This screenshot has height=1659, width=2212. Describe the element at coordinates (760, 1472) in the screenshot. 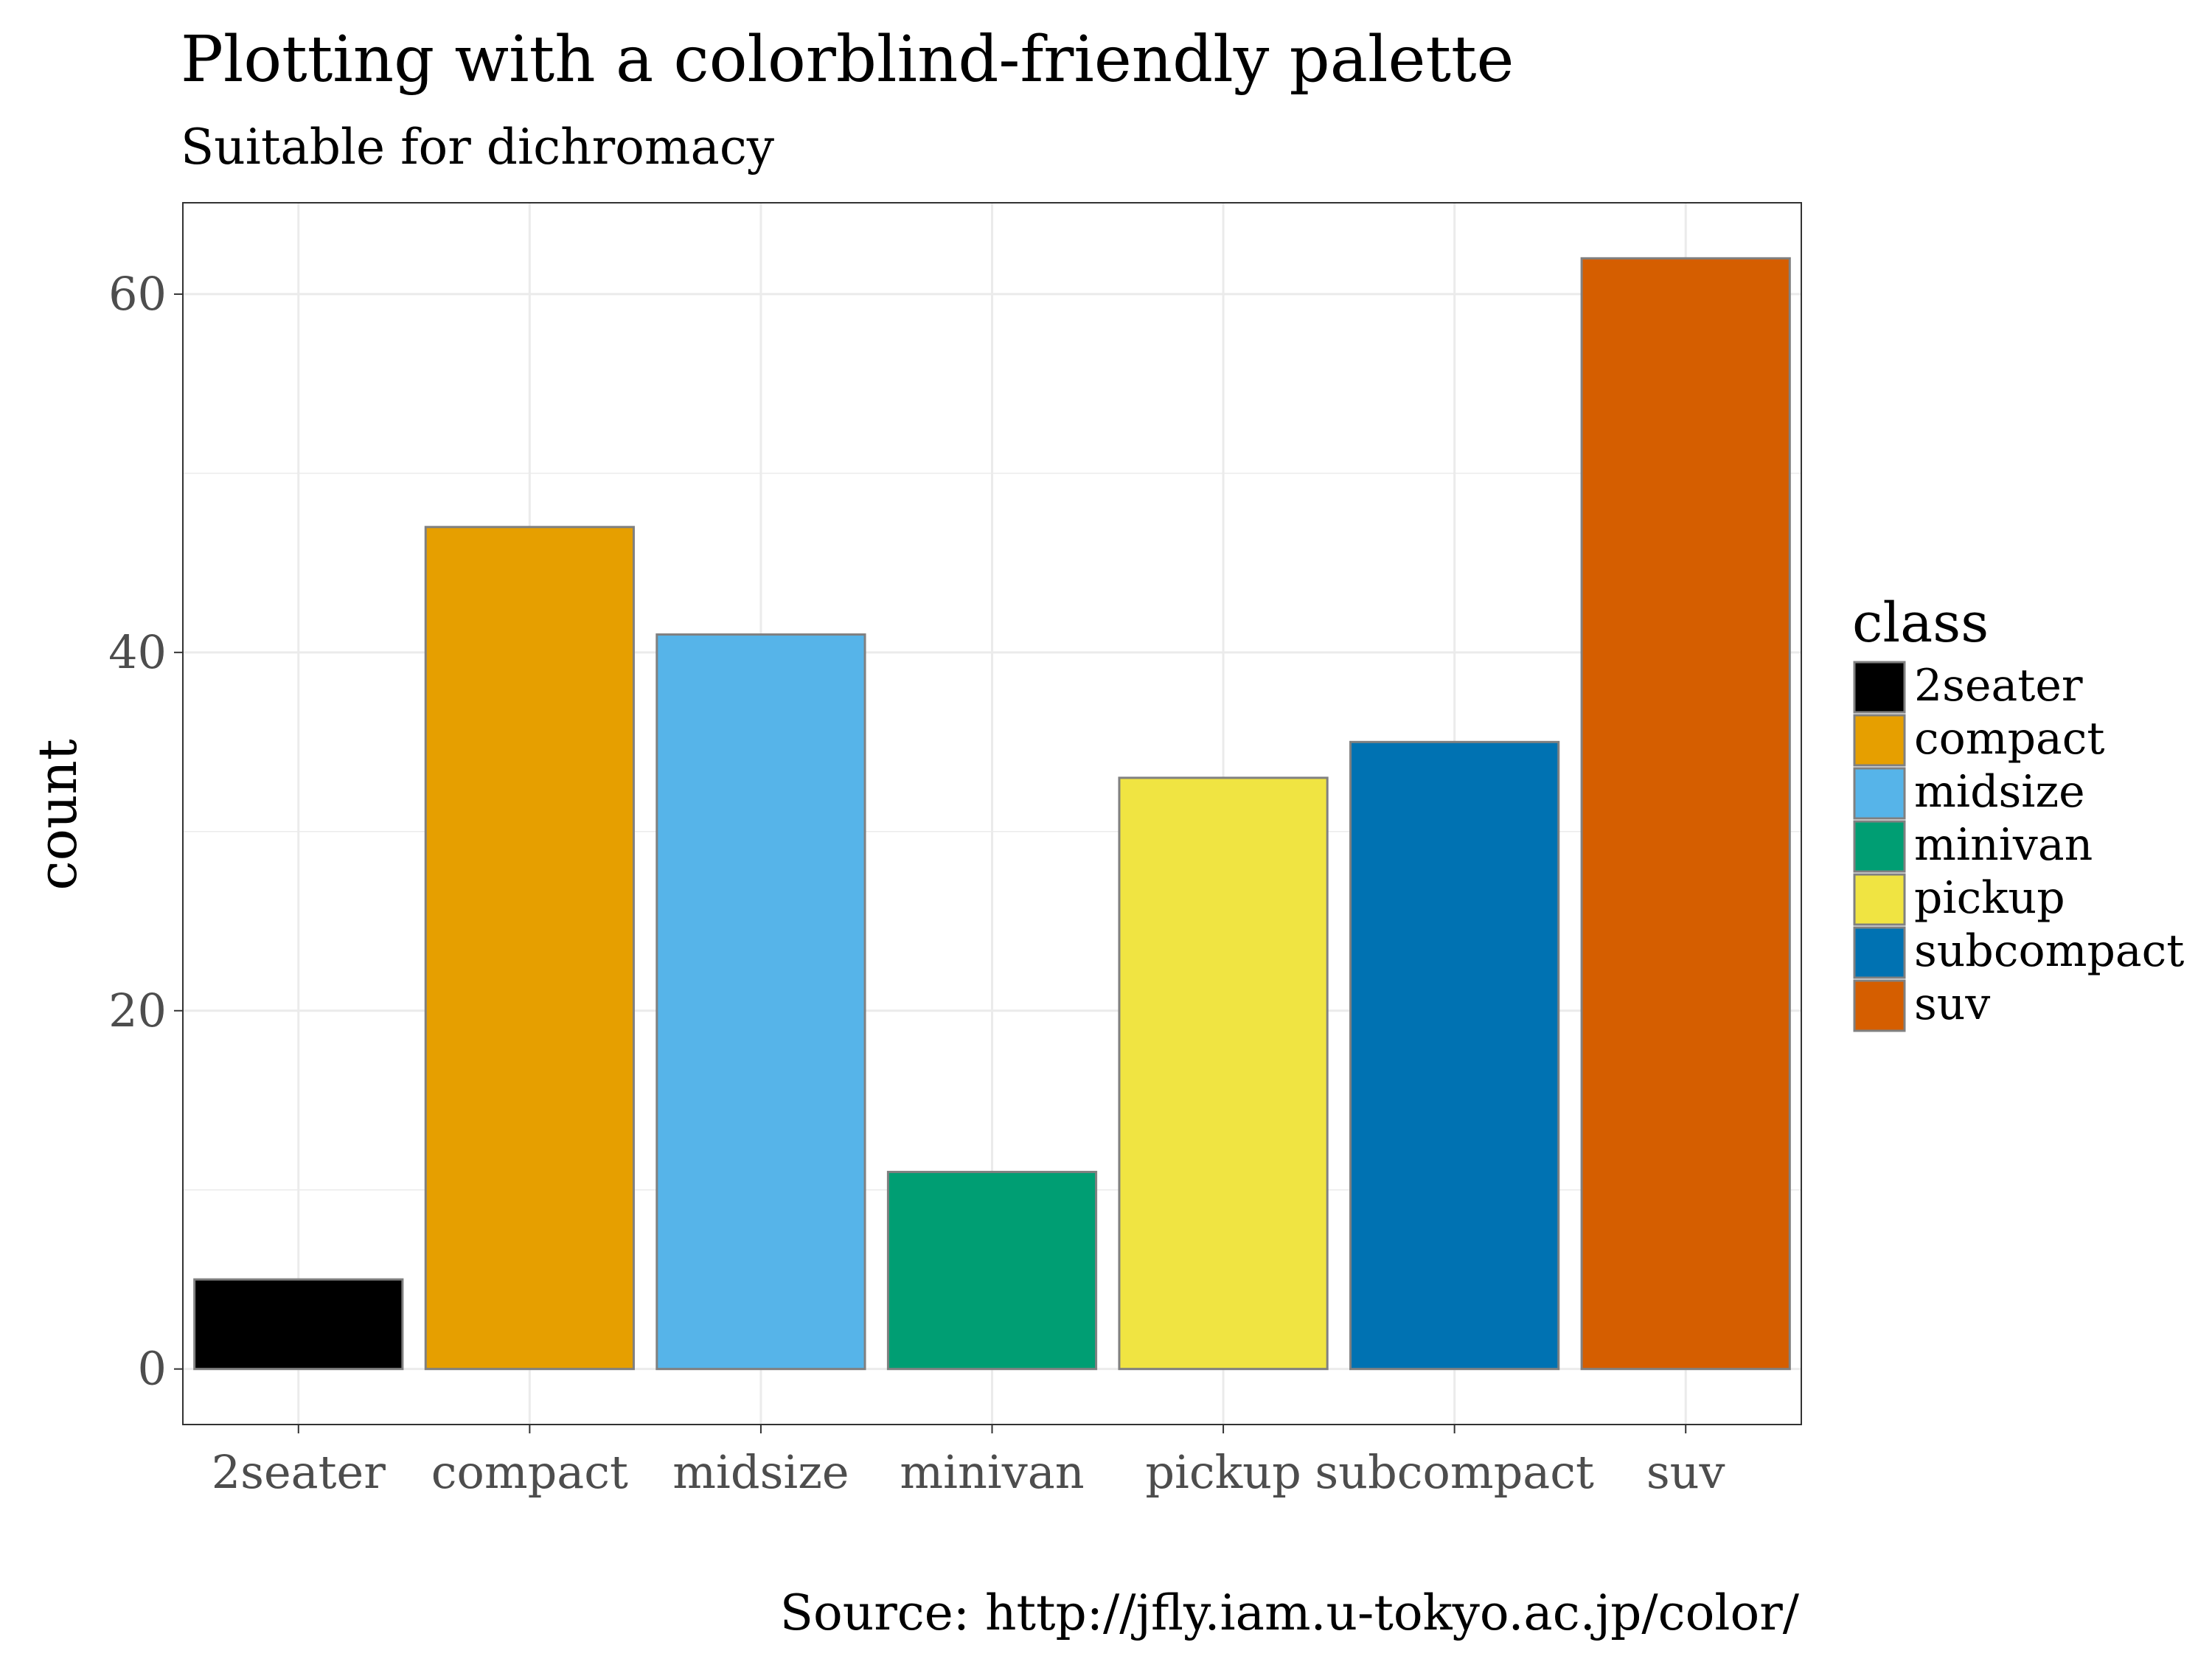

I see `x-tick-label: midsize` at that location.